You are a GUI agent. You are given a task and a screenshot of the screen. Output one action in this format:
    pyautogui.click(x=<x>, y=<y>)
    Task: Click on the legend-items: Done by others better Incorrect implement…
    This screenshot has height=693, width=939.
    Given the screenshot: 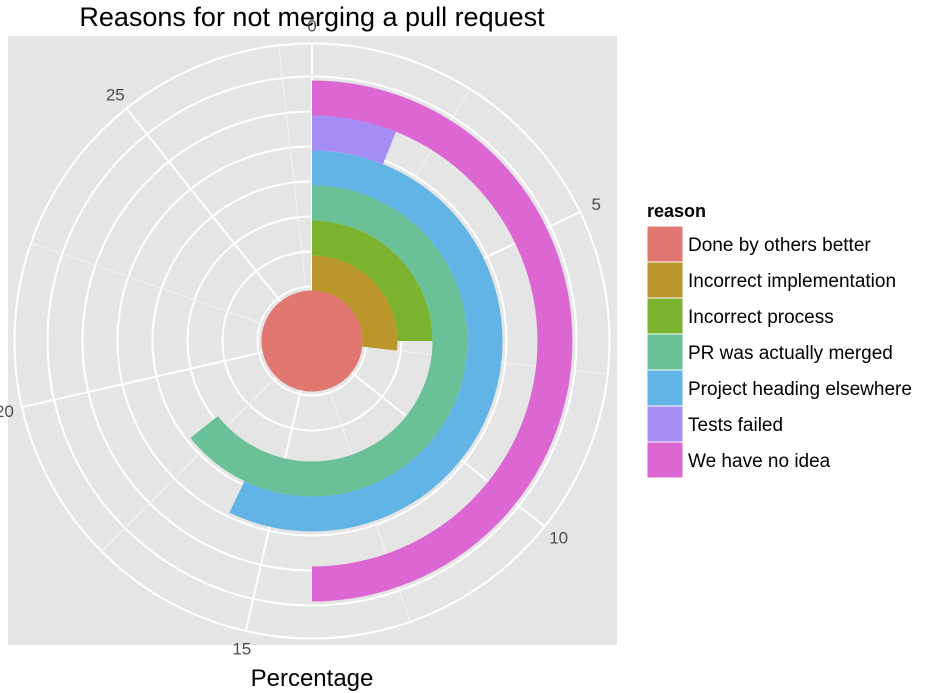 What is the action you would take?
    pyautogui.click(x=779, y=352)
    